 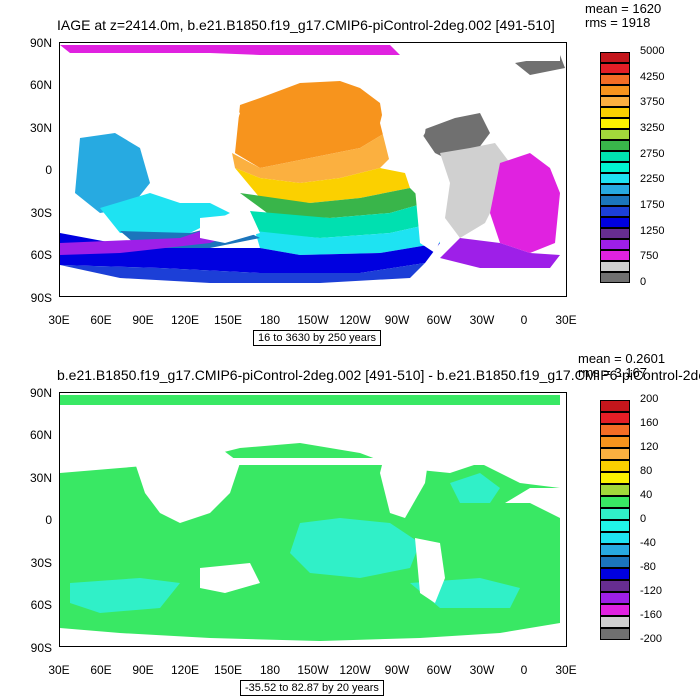 I want to click on top-lat-label: 90N, so click(x=40, y=43).